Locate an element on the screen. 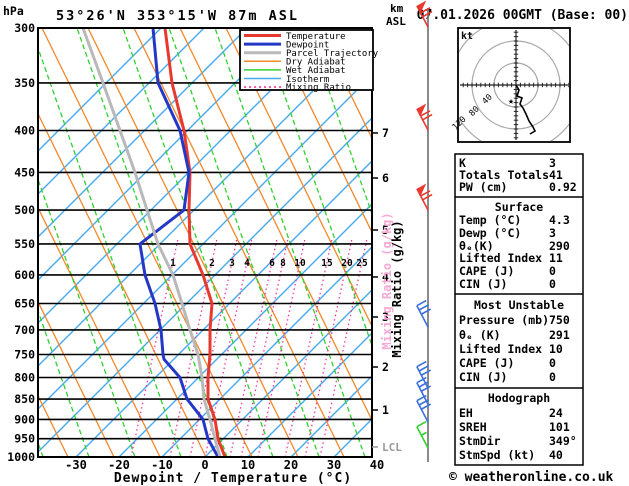 Image resolution: width=629 pixels, height=486 pixels. pressure-unit-label: hPa is located at coordinates (13, 11).